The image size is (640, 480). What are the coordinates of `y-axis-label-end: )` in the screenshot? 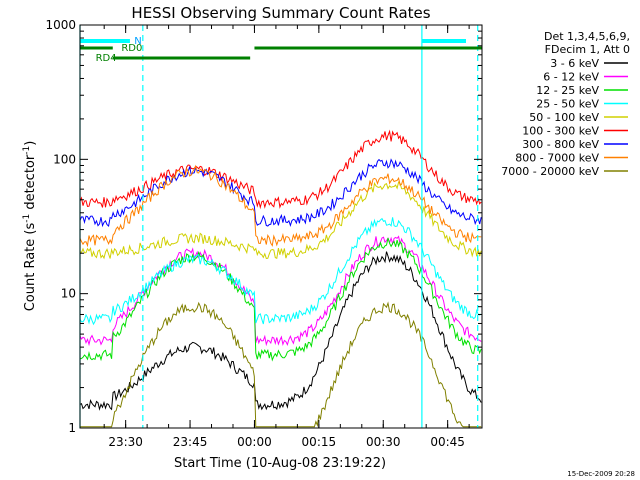 It's located at (30, 143).